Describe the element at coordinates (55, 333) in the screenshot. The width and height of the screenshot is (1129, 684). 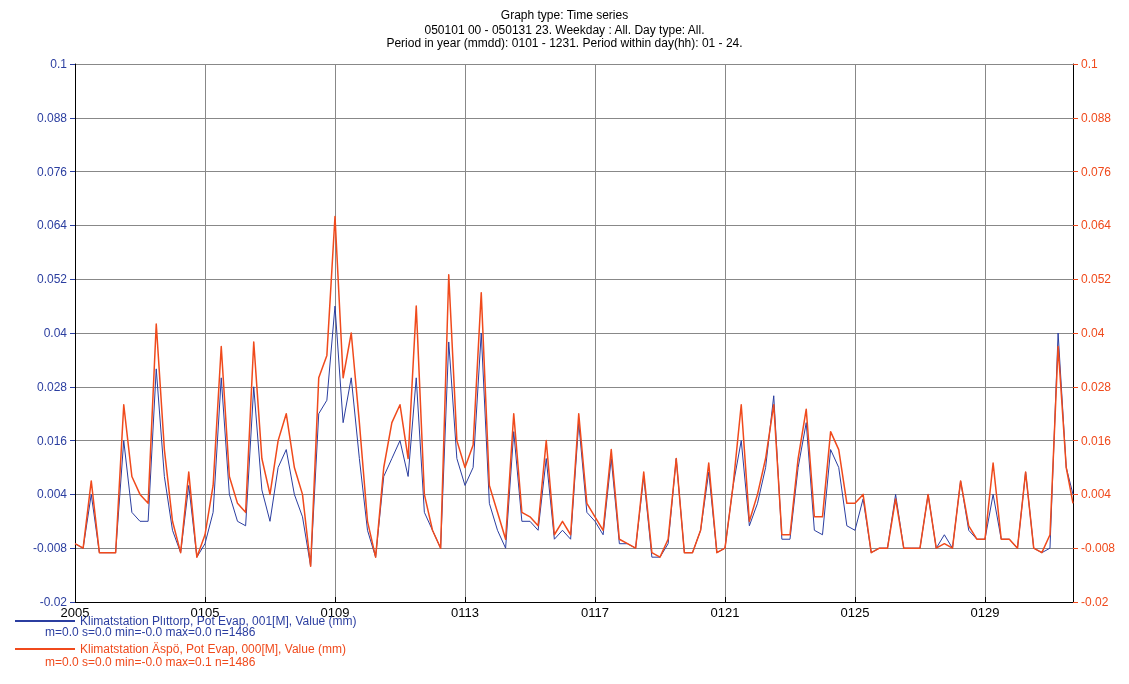
I see `y-tick-label: 0.04` at that location.